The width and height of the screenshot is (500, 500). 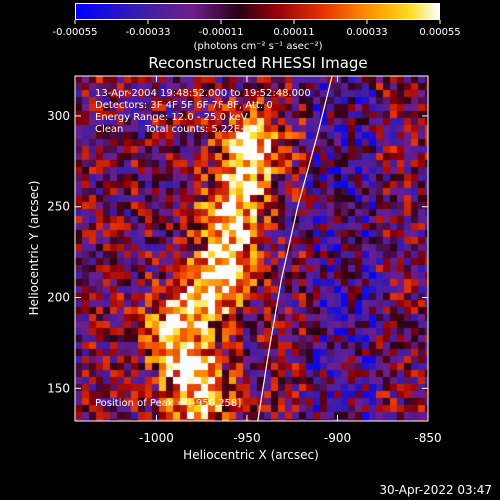 What do you see at coordinates (257, 22) in the screenshot?
I see `colorbar-ticks` at bounding box center [257, 22].